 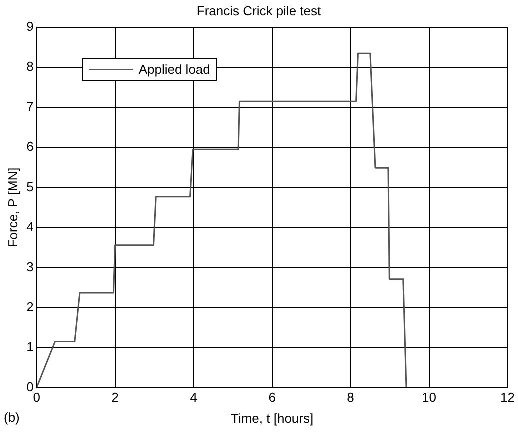 I want to click on text: (b), so click(x=12, y=417).